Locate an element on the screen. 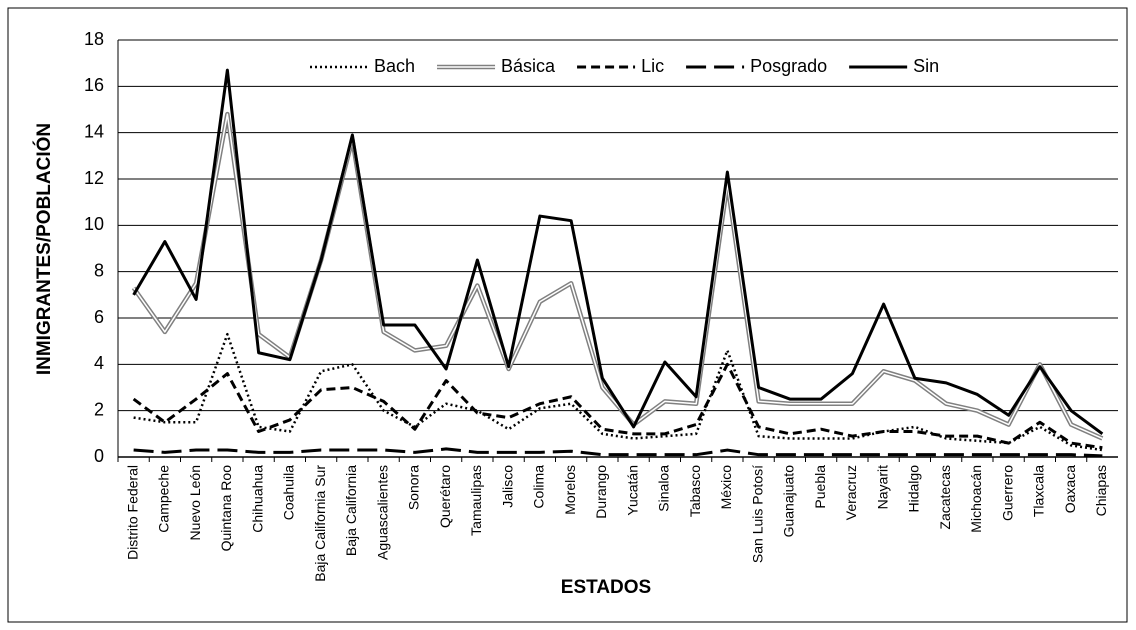  y-tick-label: 10 is located at coordinates (94, 224).